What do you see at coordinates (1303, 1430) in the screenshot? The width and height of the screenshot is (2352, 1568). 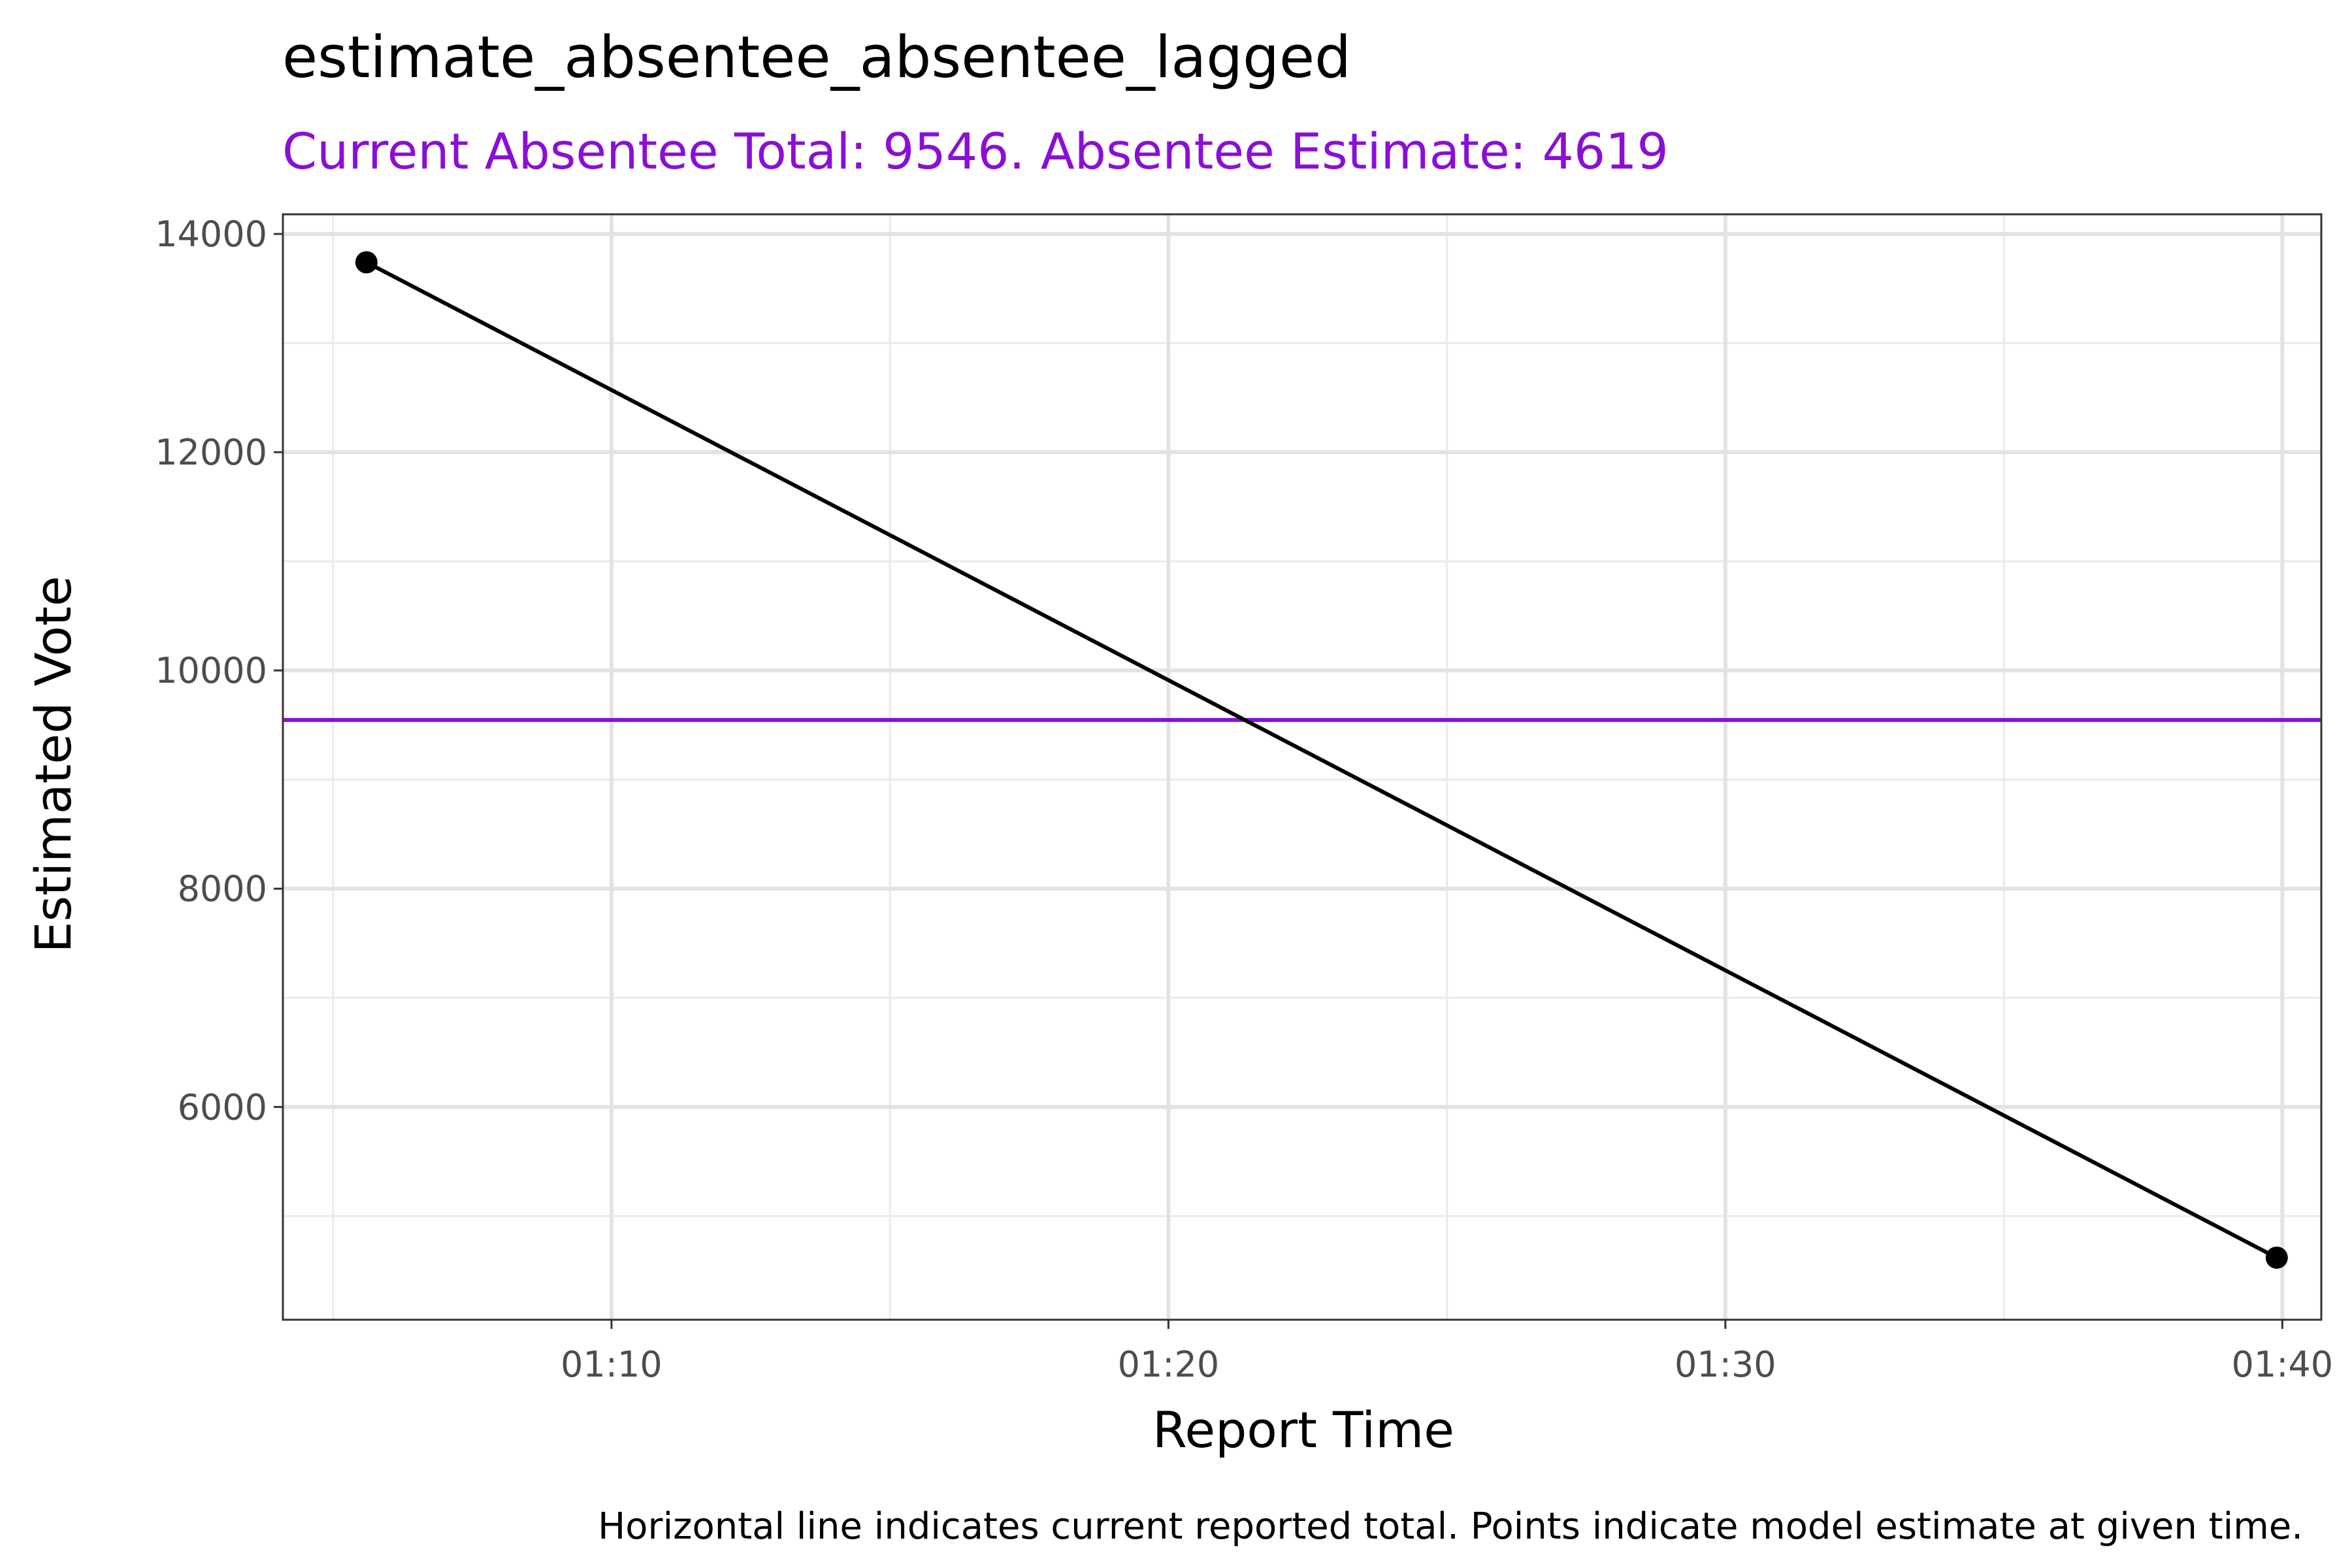 I see `x-axis-title: Report Time` at bounding box center [1303, 1430].